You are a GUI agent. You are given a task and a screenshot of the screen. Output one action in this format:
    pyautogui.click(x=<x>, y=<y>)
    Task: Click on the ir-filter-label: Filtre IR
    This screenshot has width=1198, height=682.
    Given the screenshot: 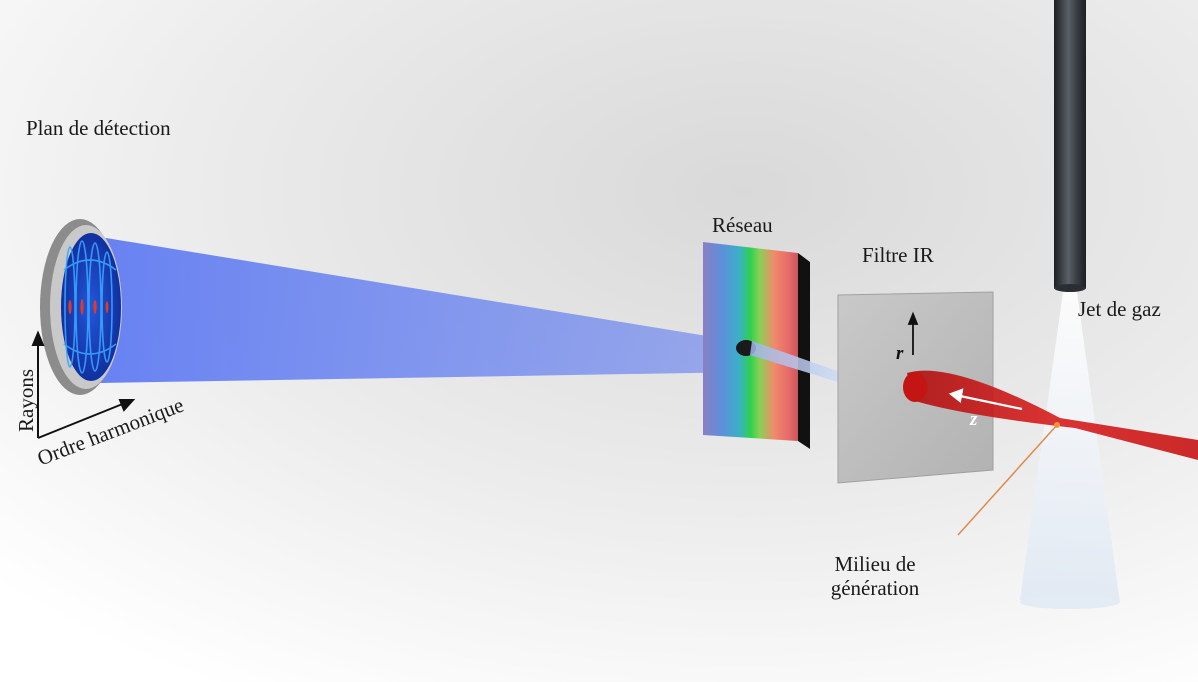 What is the action you would take?
    pyautogui.click(x=898, y=255)
    